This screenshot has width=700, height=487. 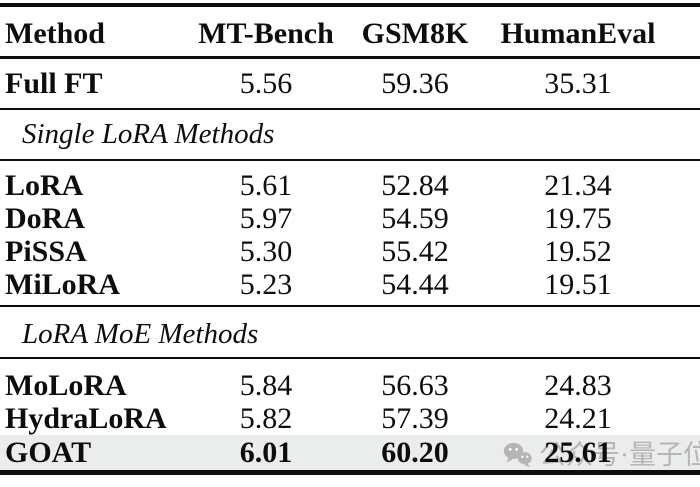 What do you see at coordinates (350, 380) in the screenshot?
I see `table-row-molora: MoLoRA 5.84 56.63 24.83` at bounding box center [350, 380].